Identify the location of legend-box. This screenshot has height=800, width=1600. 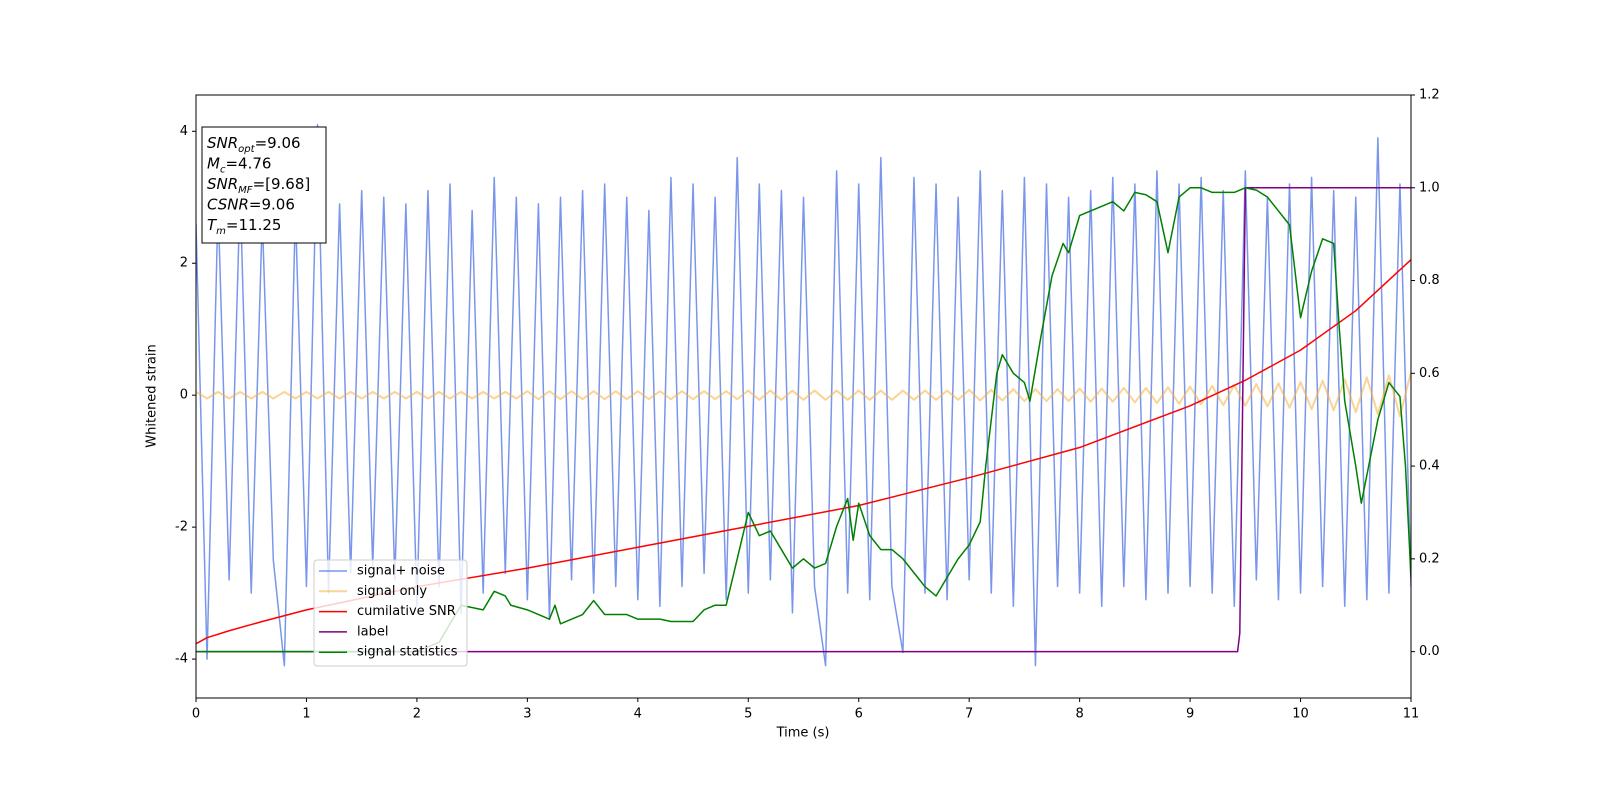
(390, 613).